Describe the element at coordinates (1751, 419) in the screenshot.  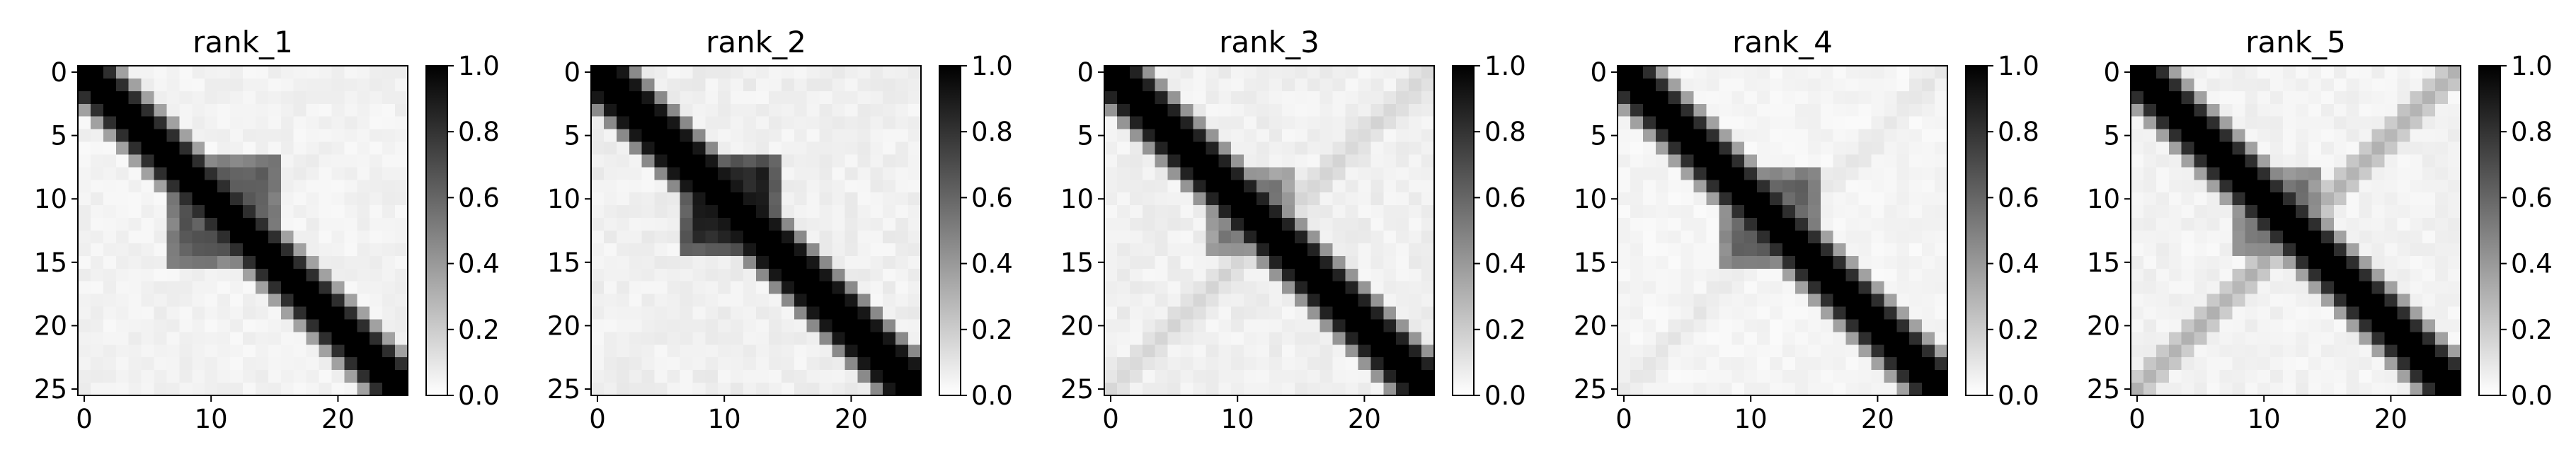
I see `x-tick-label: 10` at that location.